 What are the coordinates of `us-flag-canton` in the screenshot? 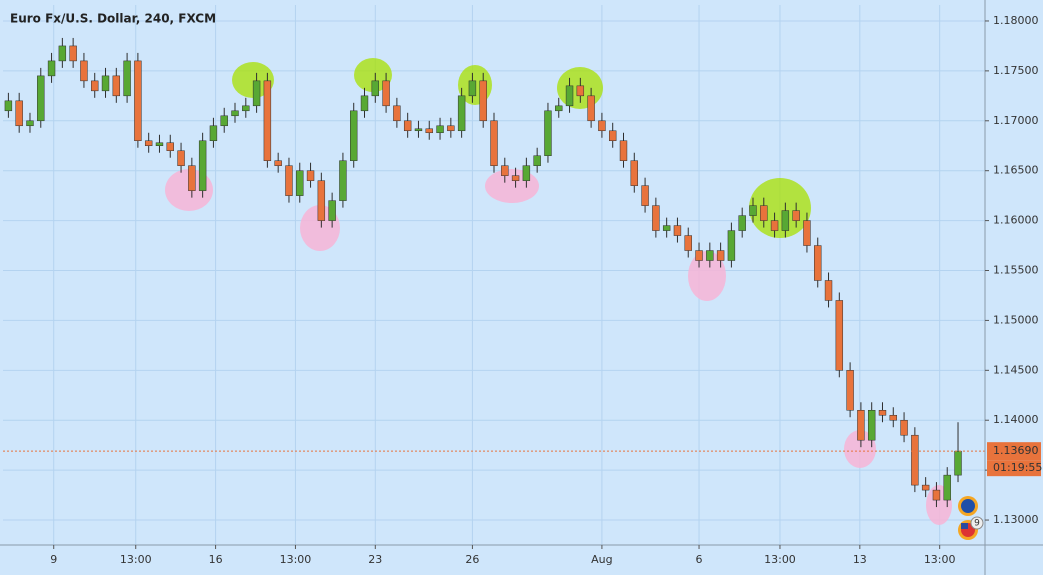 It's located at (964, 526).